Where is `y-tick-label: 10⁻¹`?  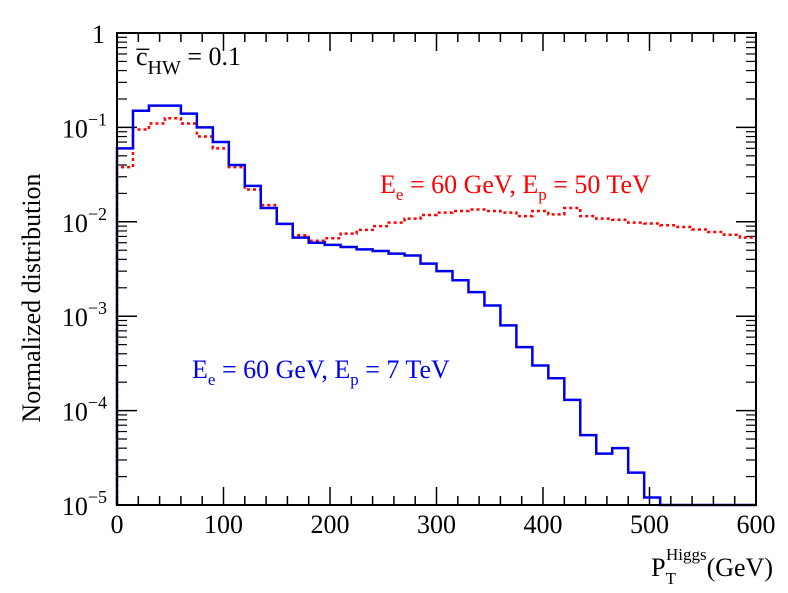
y-tick-label: 10⁻¹ is located at coordinates (84, 126).